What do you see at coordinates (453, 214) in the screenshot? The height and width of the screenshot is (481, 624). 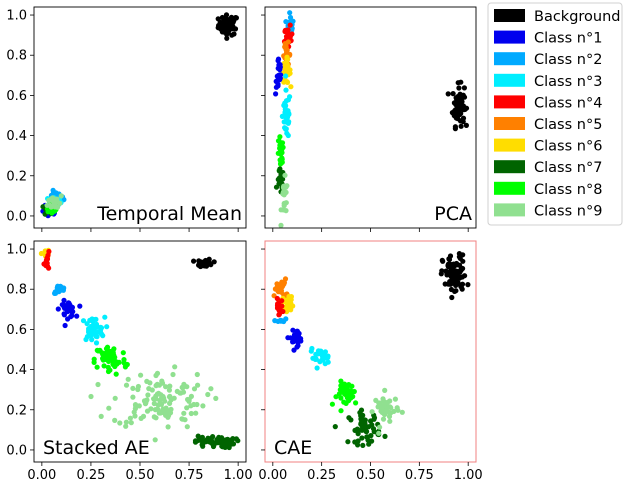 I see `panel-label: PCA` at bounding box center [453, 214].